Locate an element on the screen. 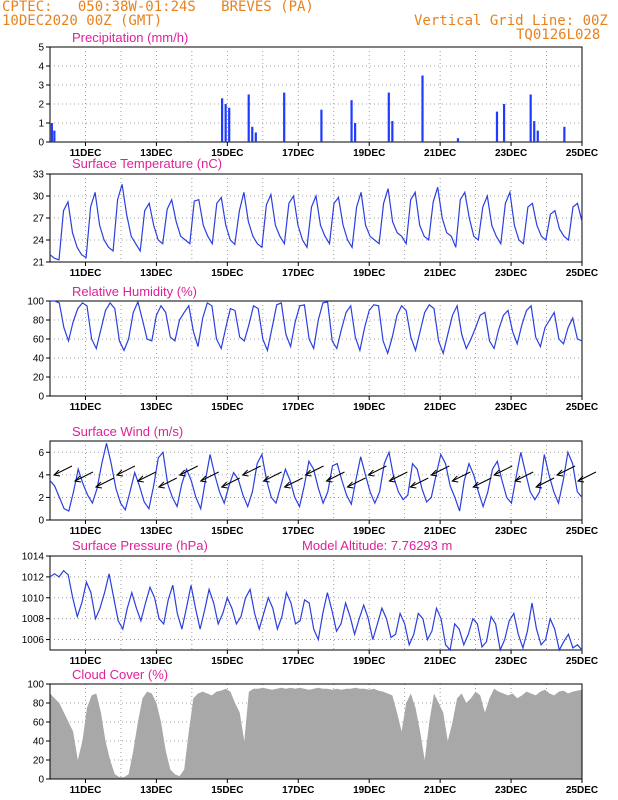 The height and width of the screenshot is (800, 618). y-tick-label: 80 is located at coordinates (39, 704).